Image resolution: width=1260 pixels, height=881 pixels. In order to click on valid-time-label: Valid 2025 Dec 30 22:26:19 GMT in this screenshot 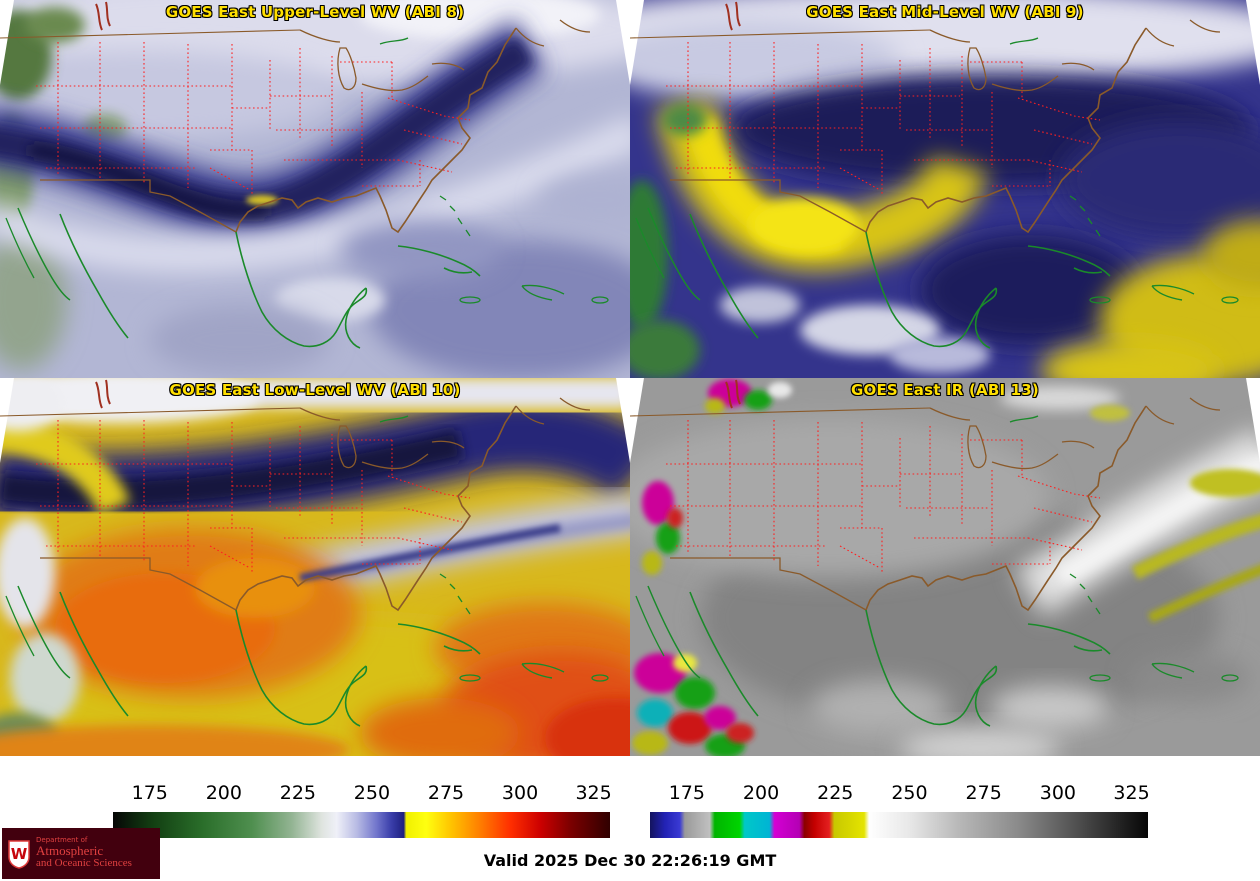, I will do `click(630, 860)`.